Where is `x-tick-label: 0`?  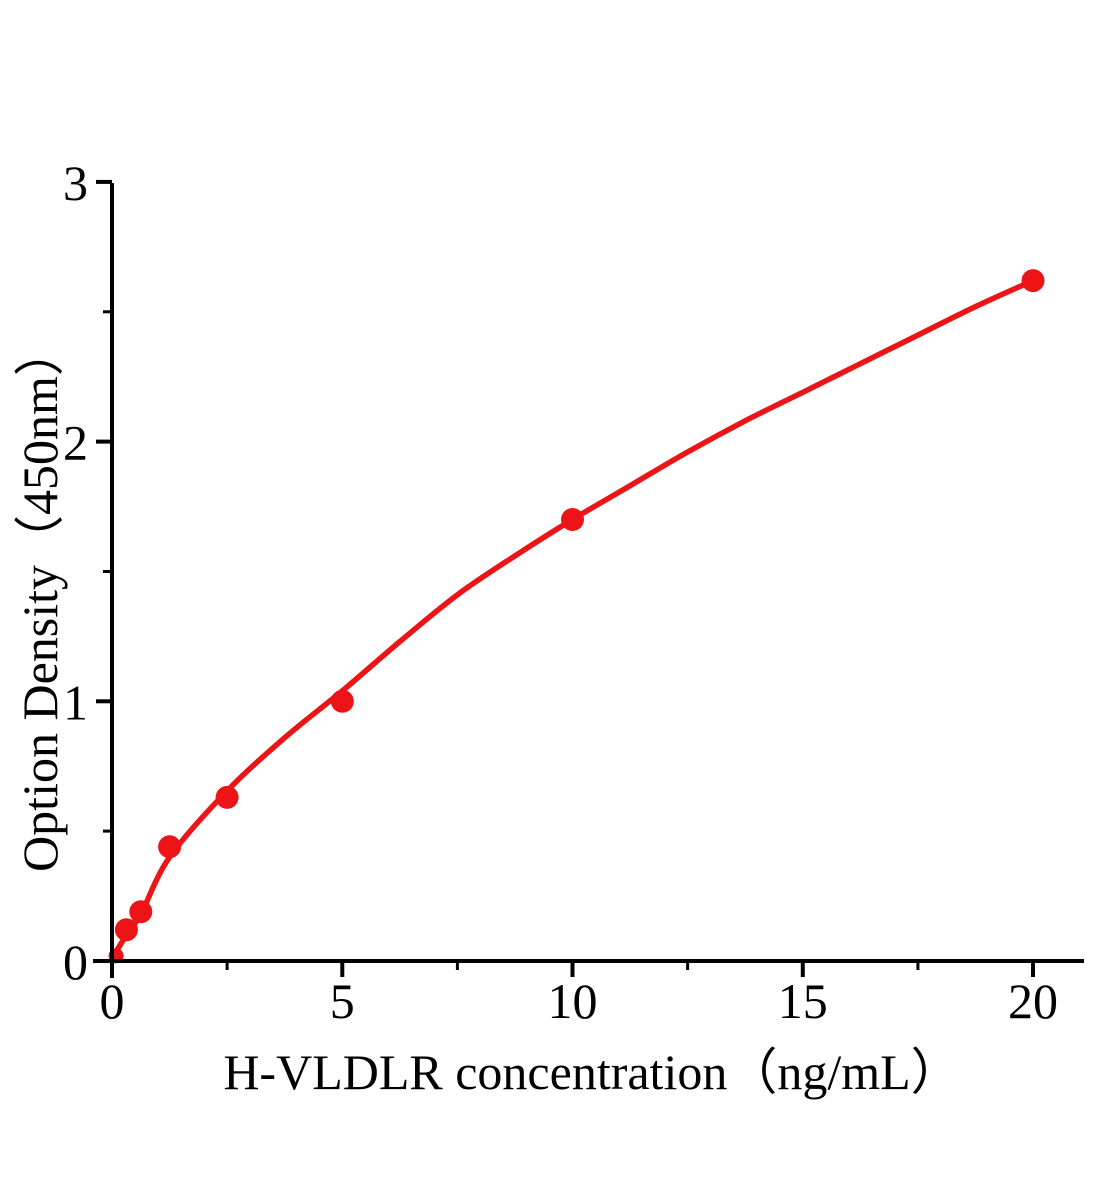 x-tick-label: 0 is located at coordinates (112, 1001).